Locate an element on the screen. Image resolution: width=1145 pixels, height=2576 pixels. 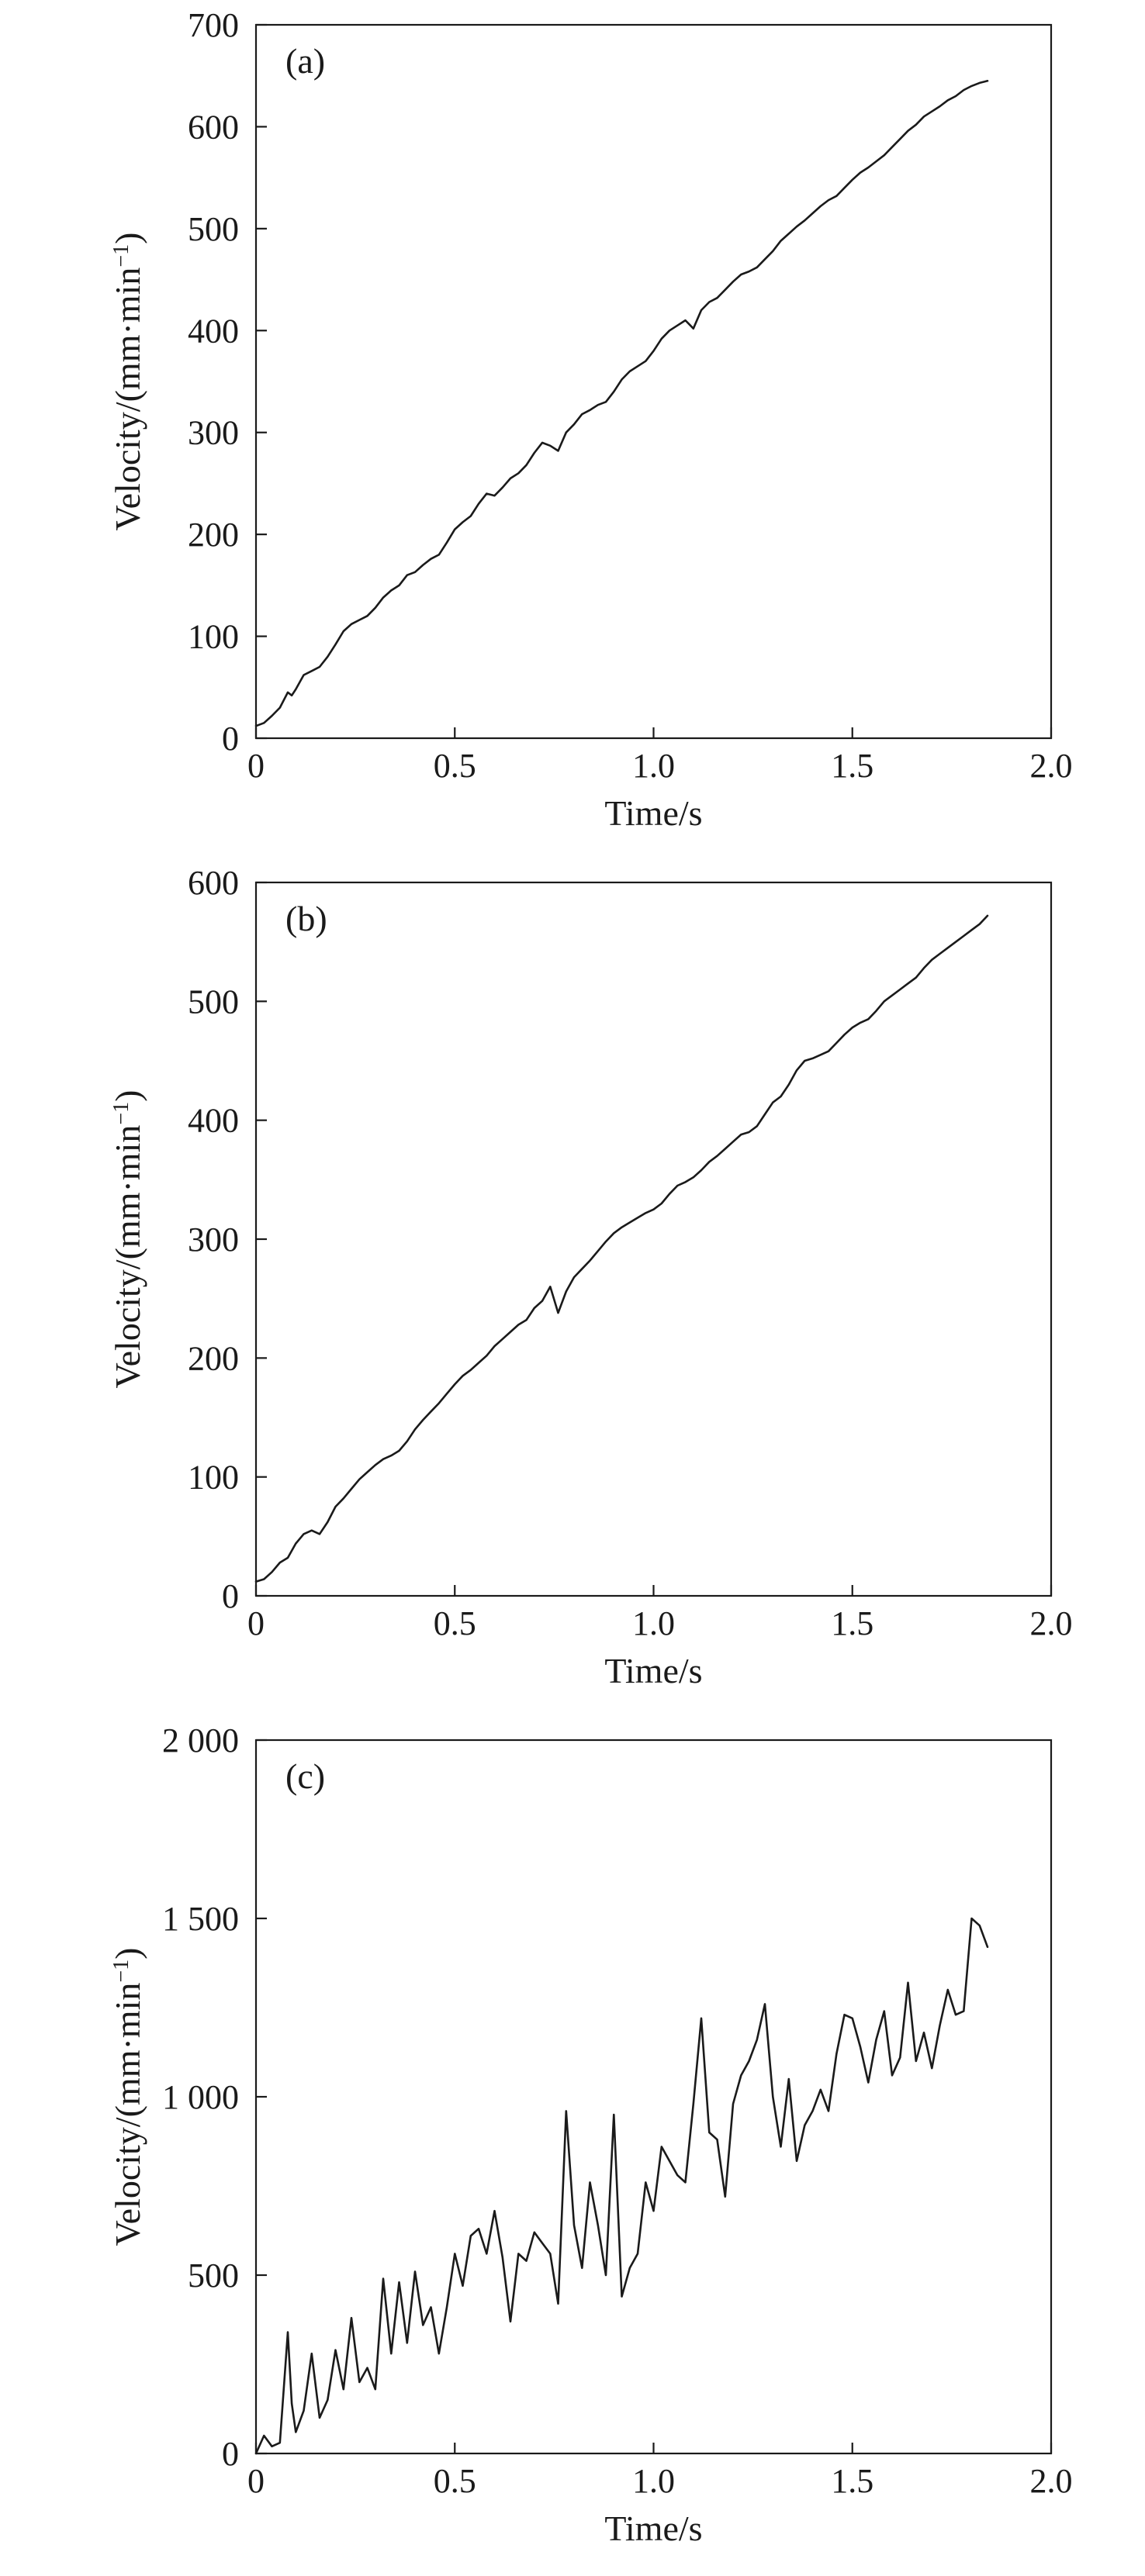
chart-2-panel-label: (b) is located at coordinates (306, 918).